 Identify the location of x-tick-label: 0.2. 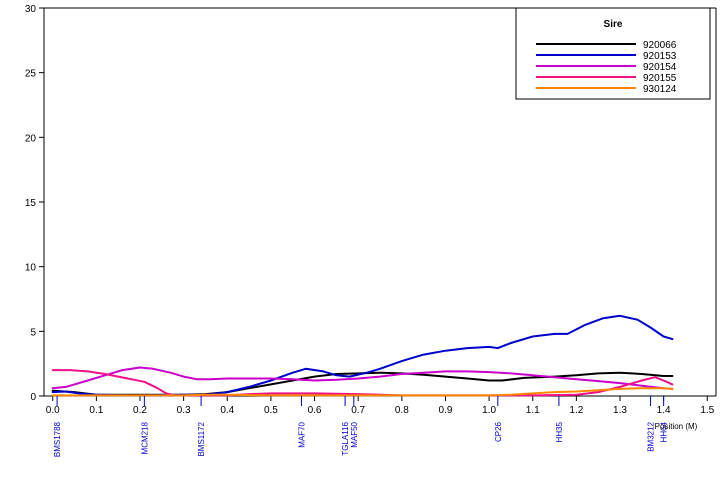
(140, 410).